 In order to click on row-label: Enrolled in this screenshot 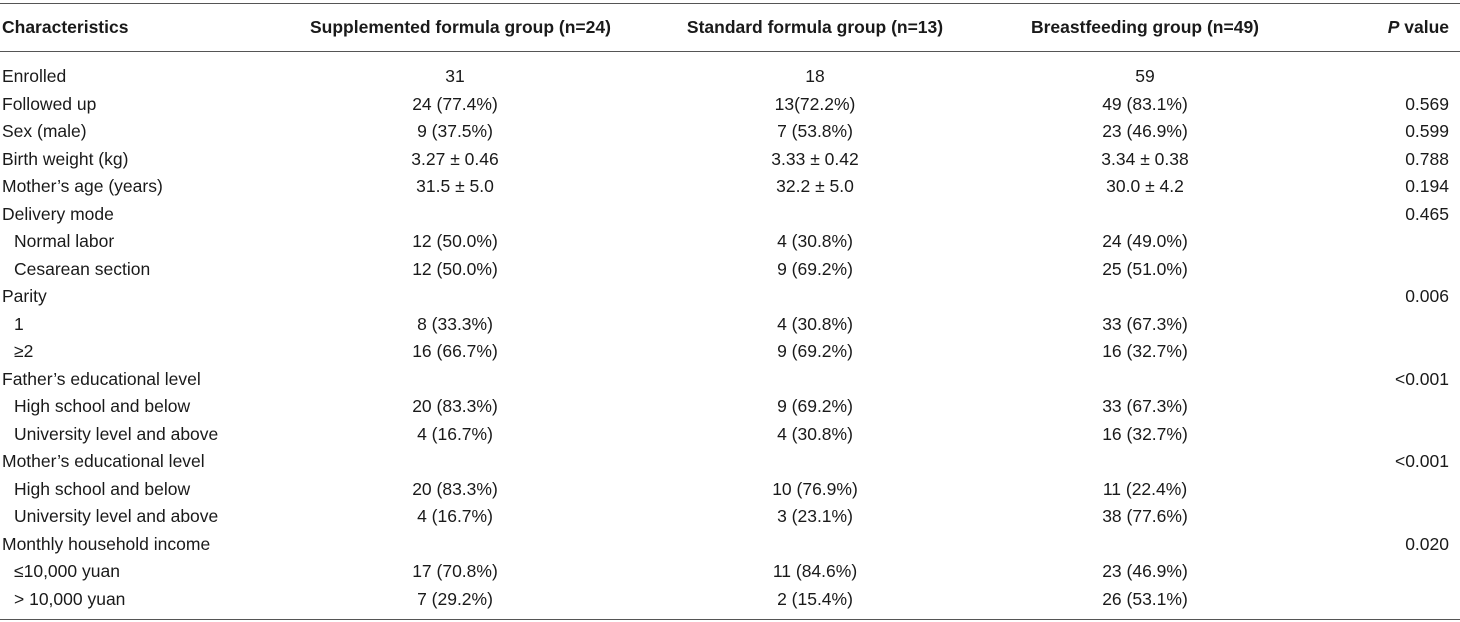, I will do `click(34, 76)`.